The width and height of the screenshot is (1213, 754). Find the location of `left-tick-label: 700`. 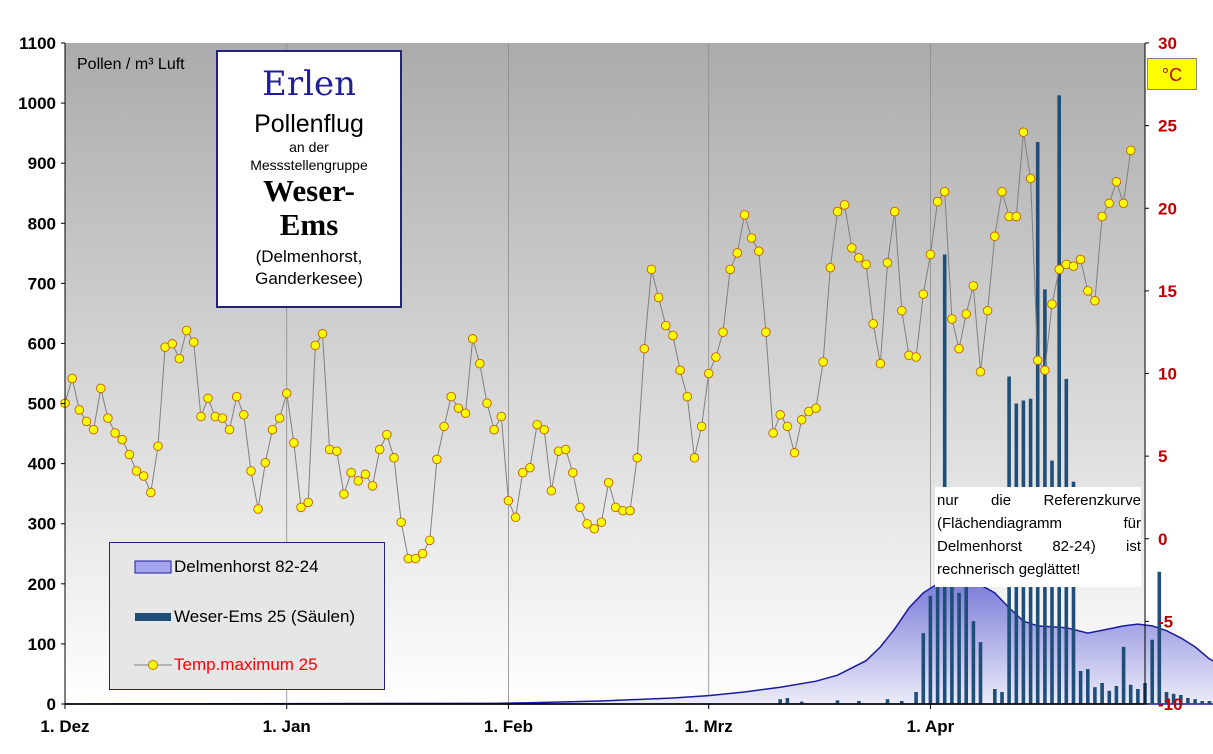

left-tick-label: 700 is located at coordinates (42, 283).